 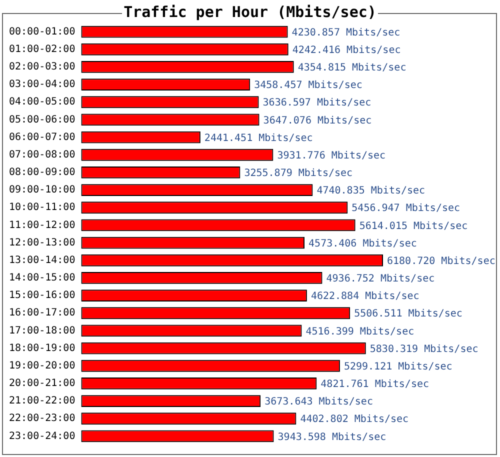 I want to click on y-tick-label: 06:00-07:00, so click(x=42, y=137).